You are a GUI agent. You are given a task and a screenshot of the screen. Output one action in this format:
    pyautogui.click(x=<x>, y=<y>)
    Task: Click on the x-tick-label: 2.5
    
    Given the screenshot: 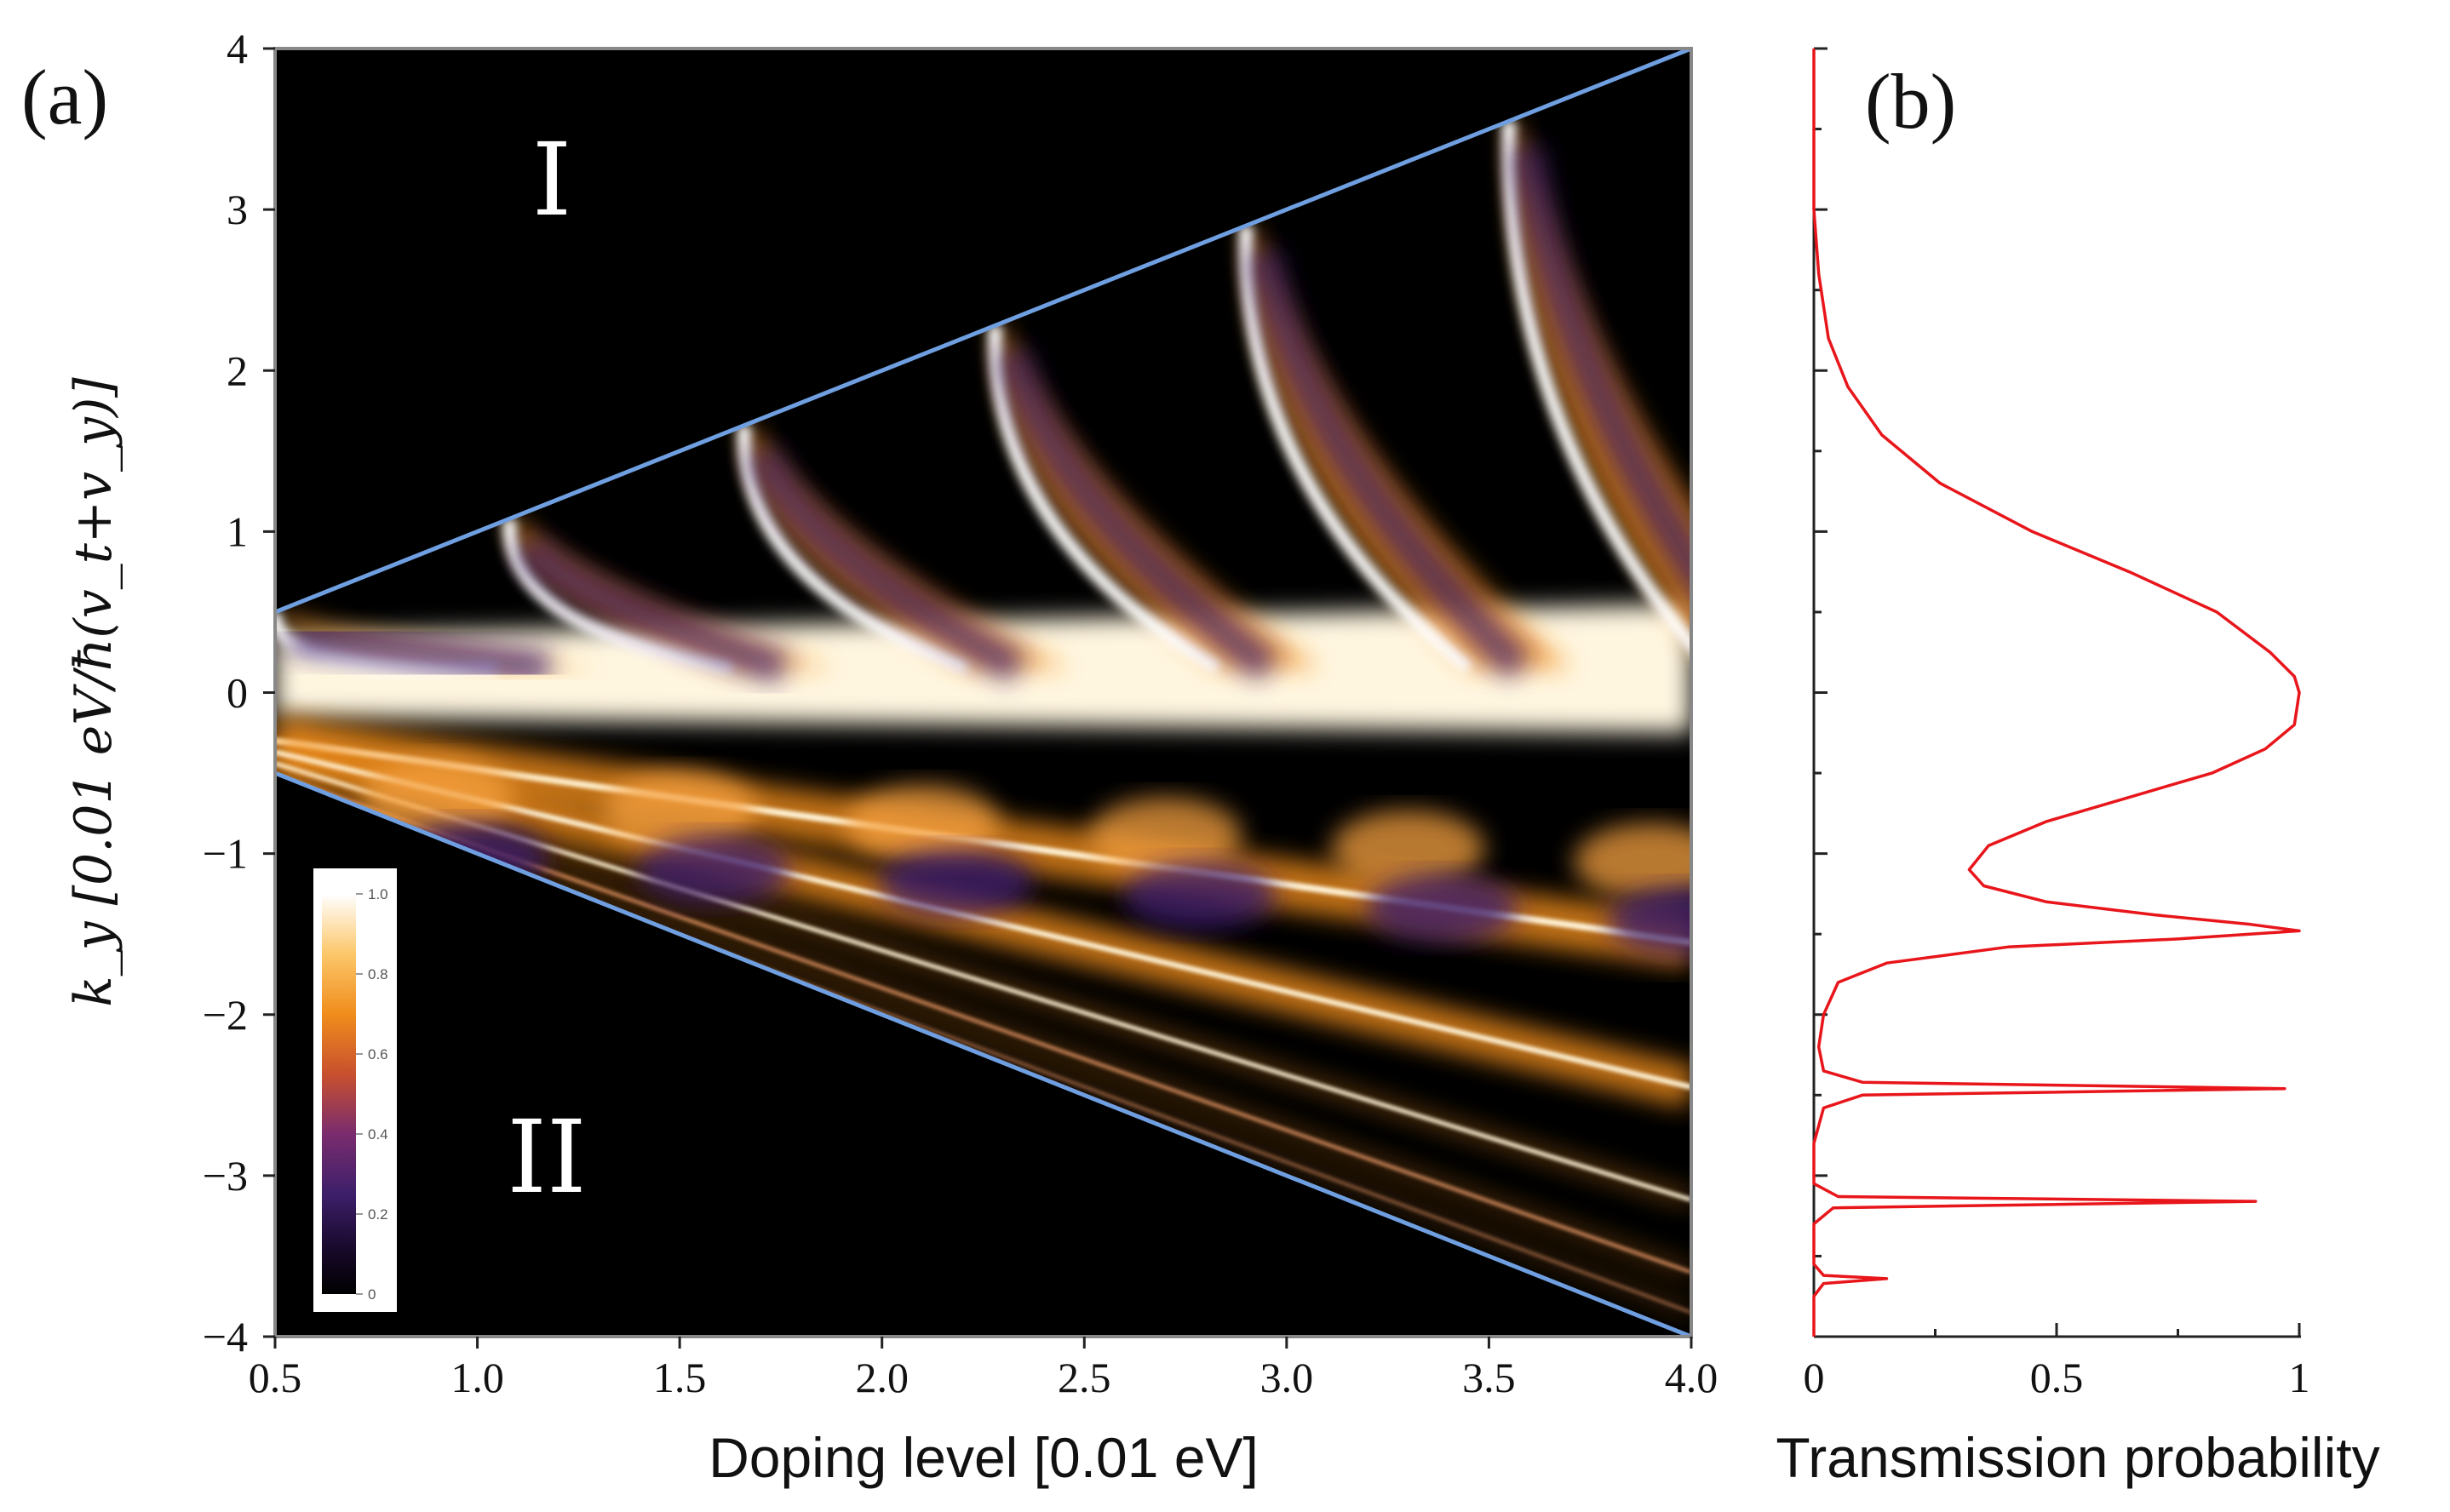 What is the action you would take?
    pyautogui.click(x=1084, y=1377)
    